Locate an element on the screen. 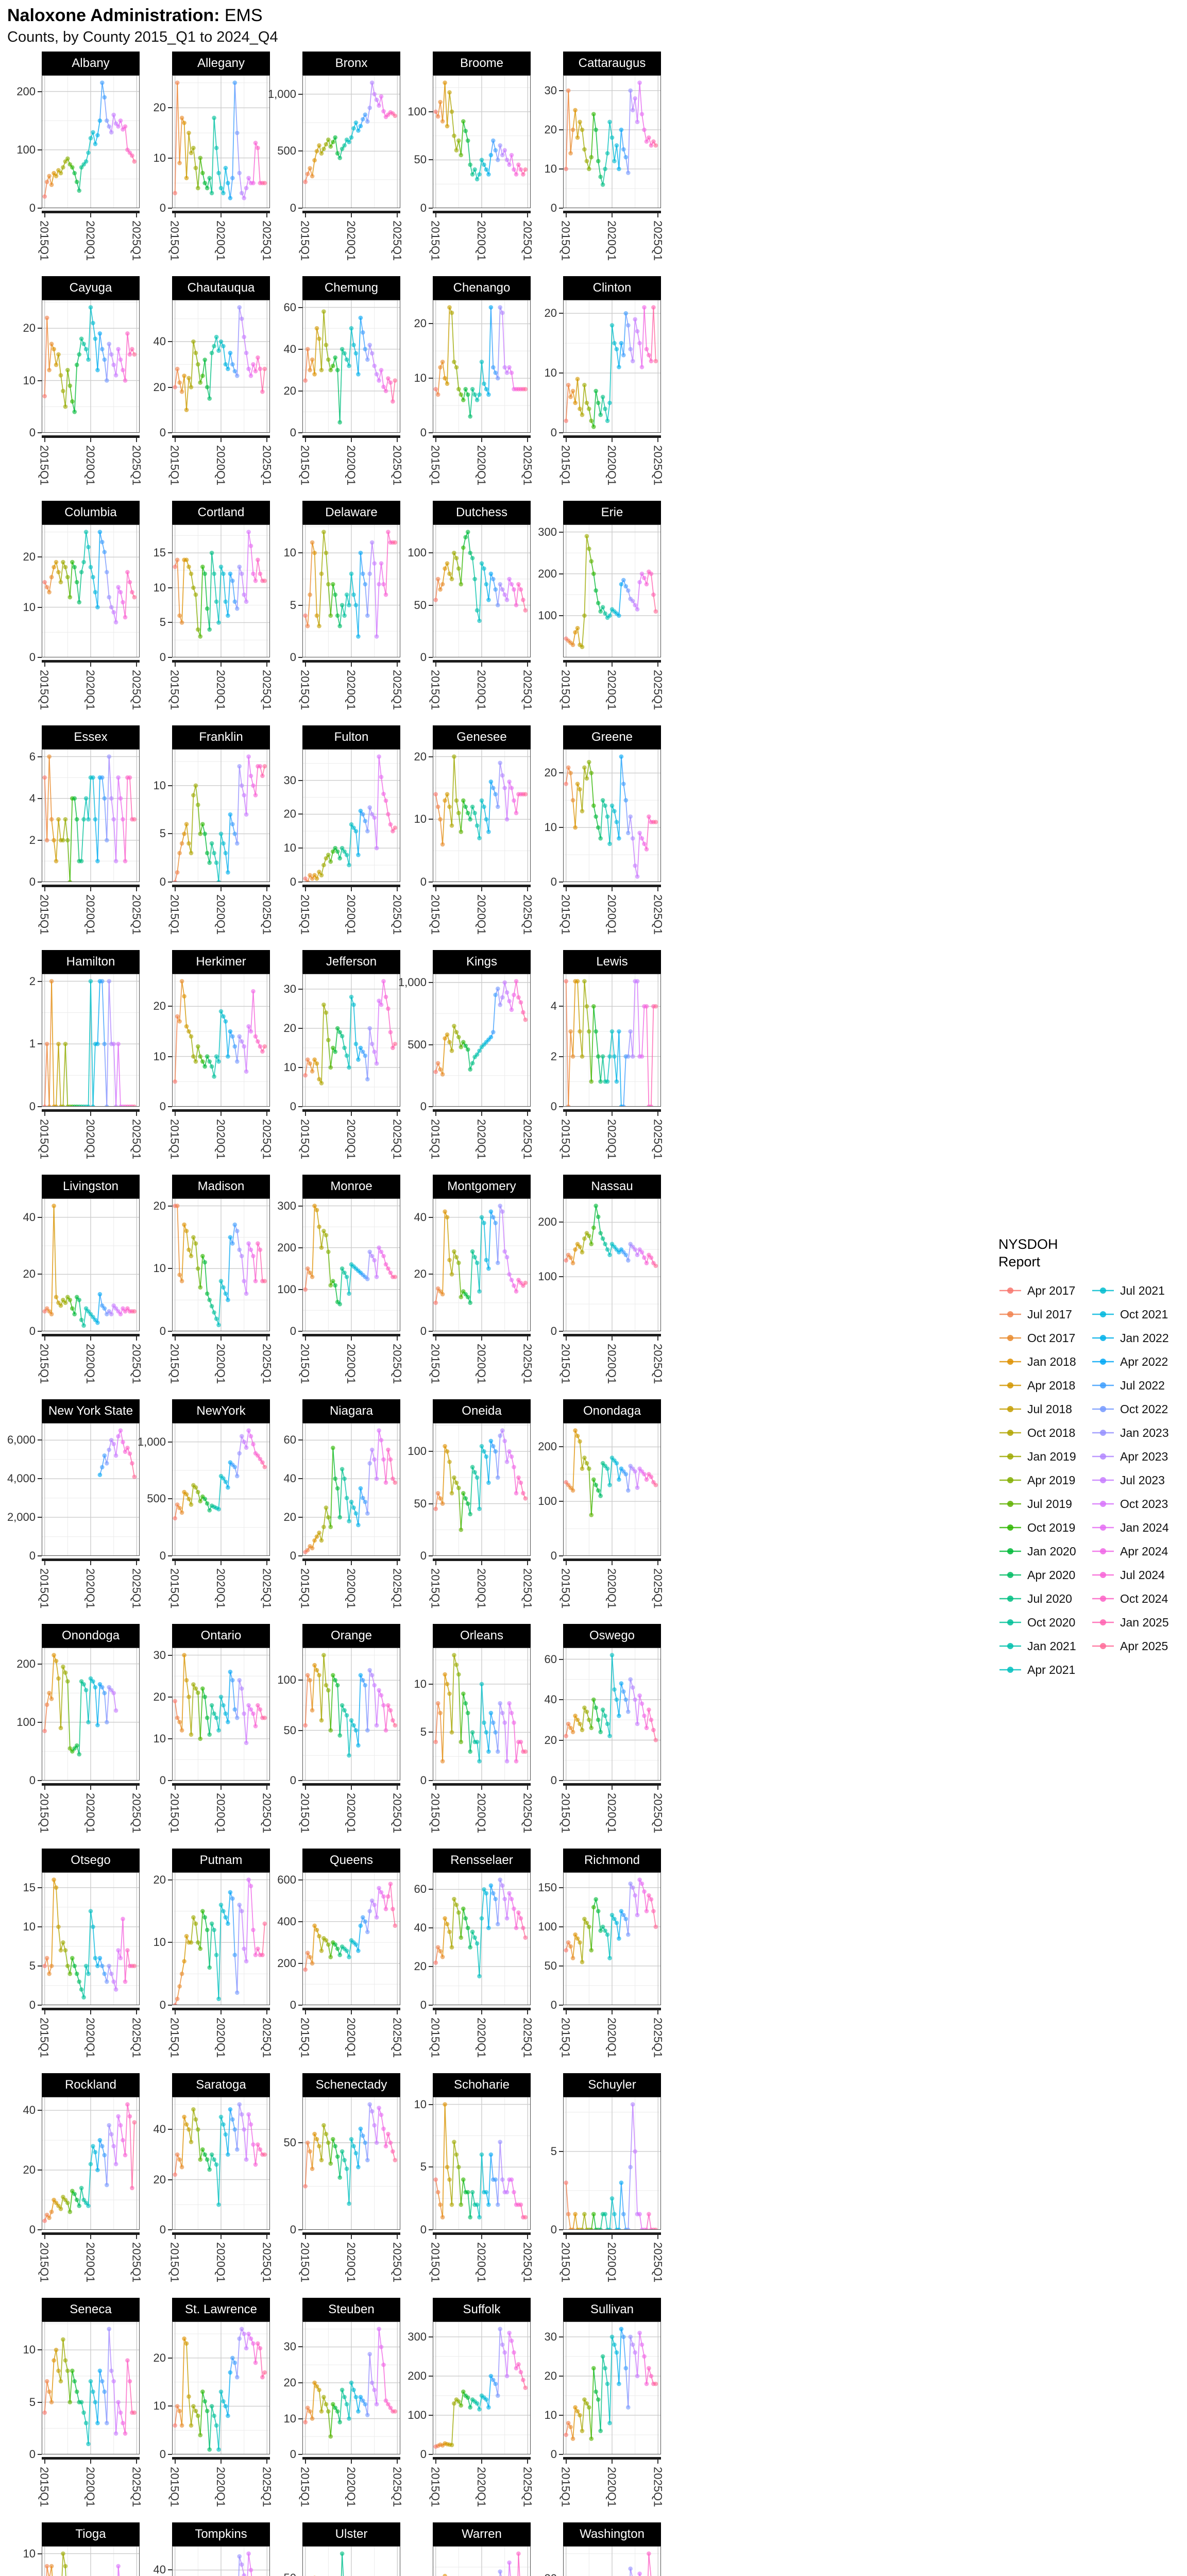 The height and width of the screenshot is (2576, 1187). y-tick-label: 6,000 is located at coordinates (21, 1440).